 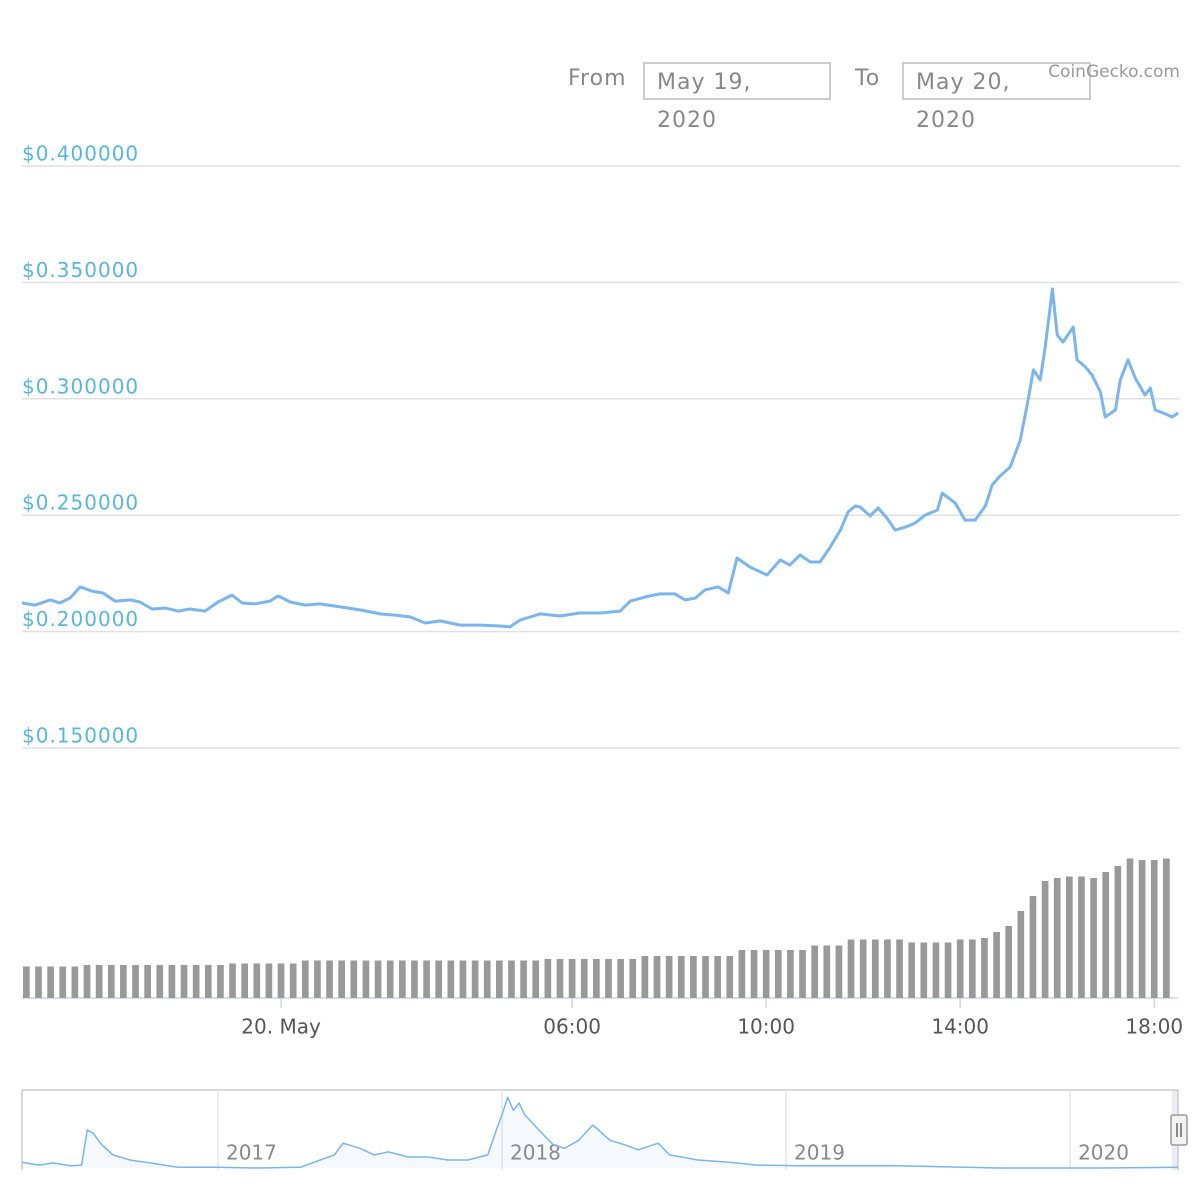 I want to click on to-input: May 20, 2020, so click(x=996, y=97).